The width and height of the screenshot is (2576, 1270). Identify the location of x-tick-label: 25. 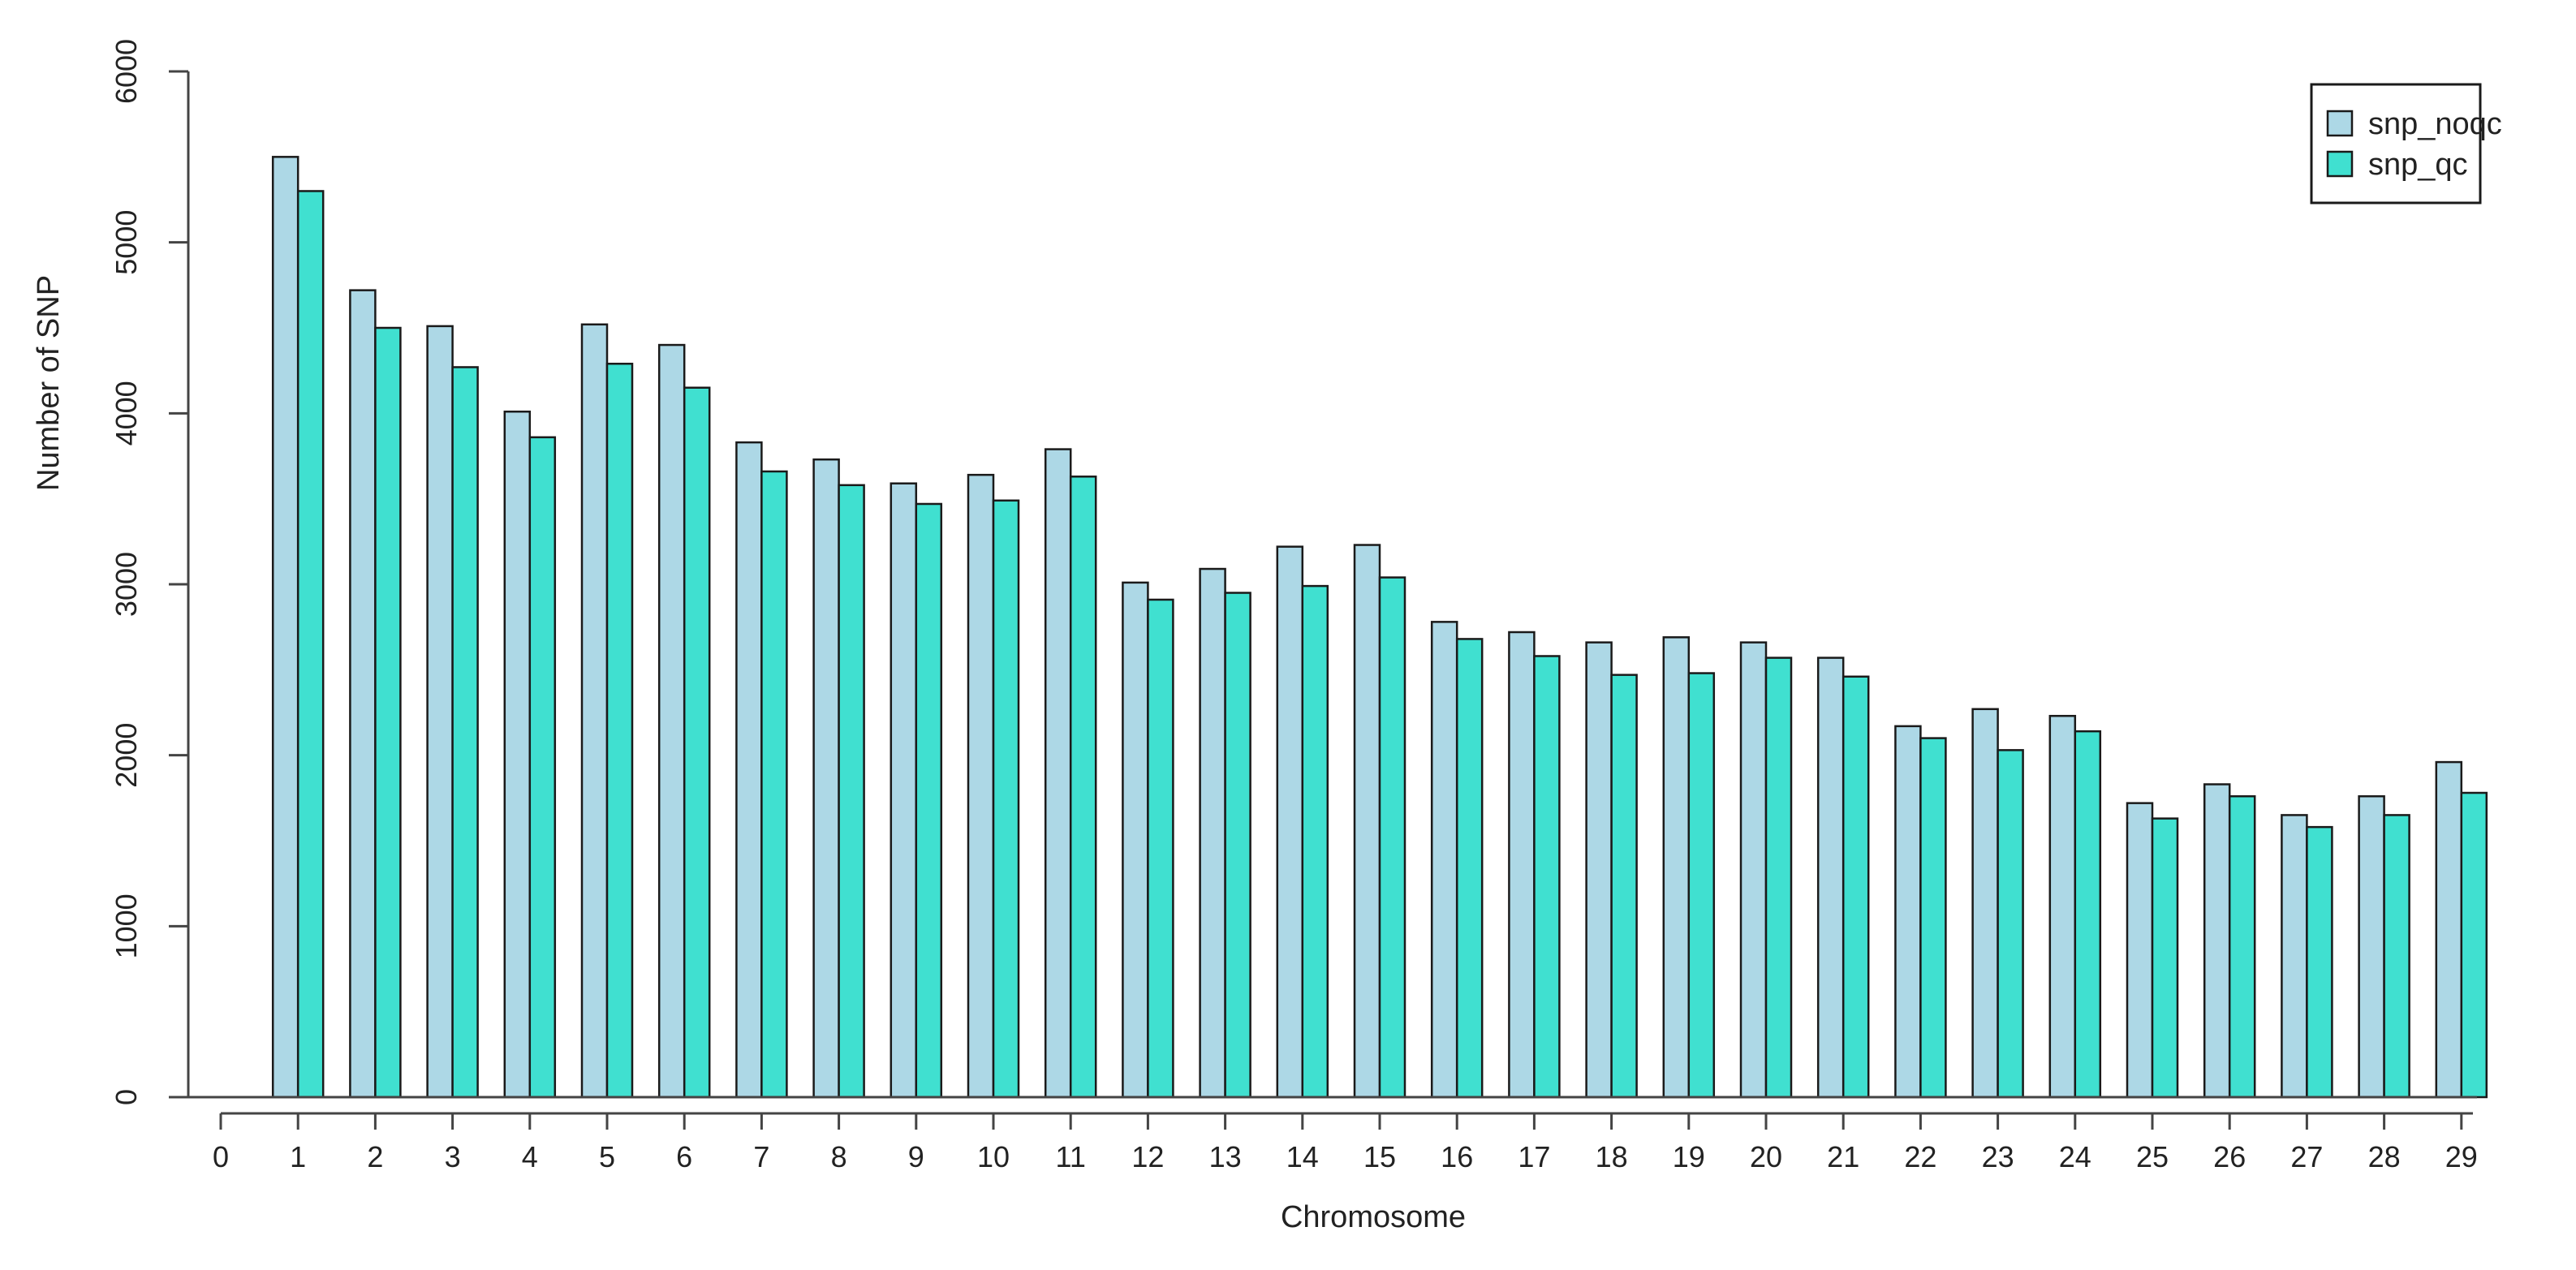
(2152, 1156).